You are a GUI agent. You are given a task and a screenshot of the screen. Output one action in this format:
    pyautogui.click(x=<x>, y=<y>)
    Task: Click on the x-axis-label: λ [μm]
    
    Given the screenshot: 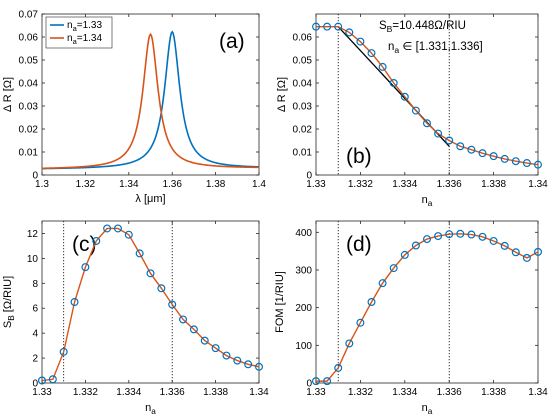 What is the action you would take?
    pyautogui.click(x=150, y=199)
    